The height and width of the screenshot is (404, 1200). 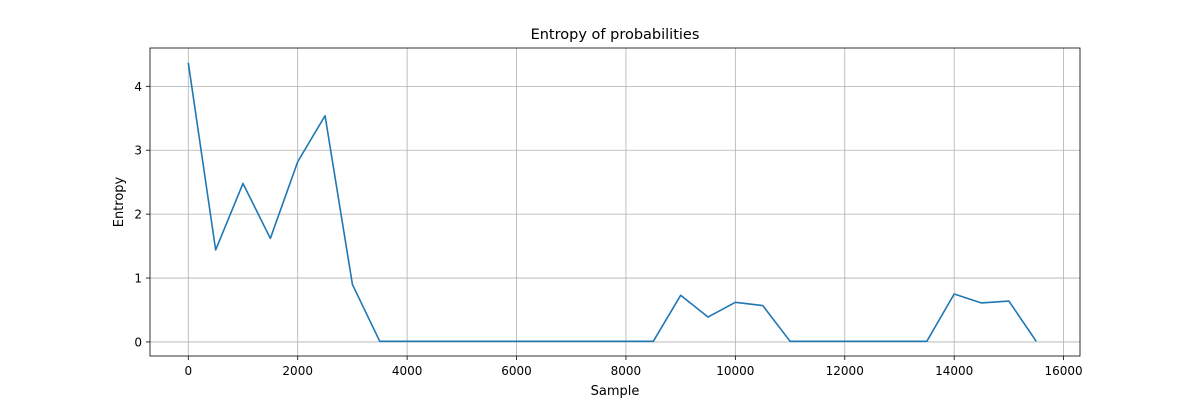 What do you see at coordinates (138, 215) in the screenshot?
I see `y-tick-label: 2` at bounding box center [138, 215].